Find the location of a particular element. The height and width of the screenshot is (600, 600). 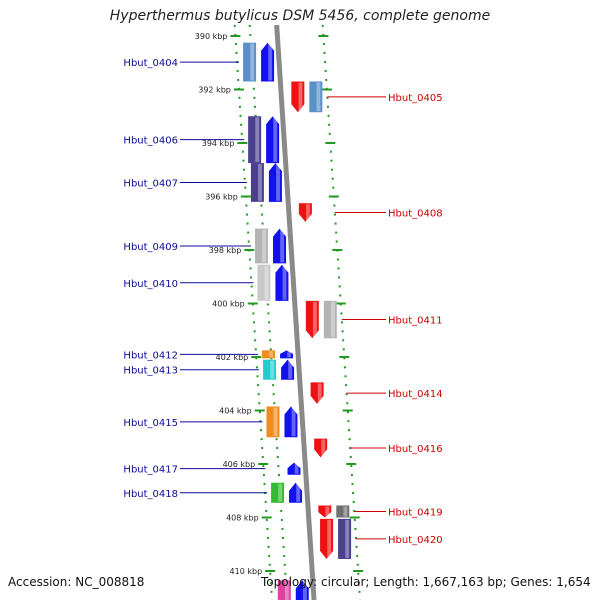

hbut-0407-arrow-highlight is located at coordinates (278, 182).